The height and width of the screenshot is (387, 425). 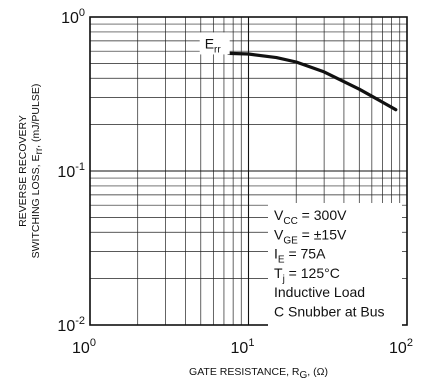 I want to click on condition-line: VCC = 300V, so click(x=310, y=217).